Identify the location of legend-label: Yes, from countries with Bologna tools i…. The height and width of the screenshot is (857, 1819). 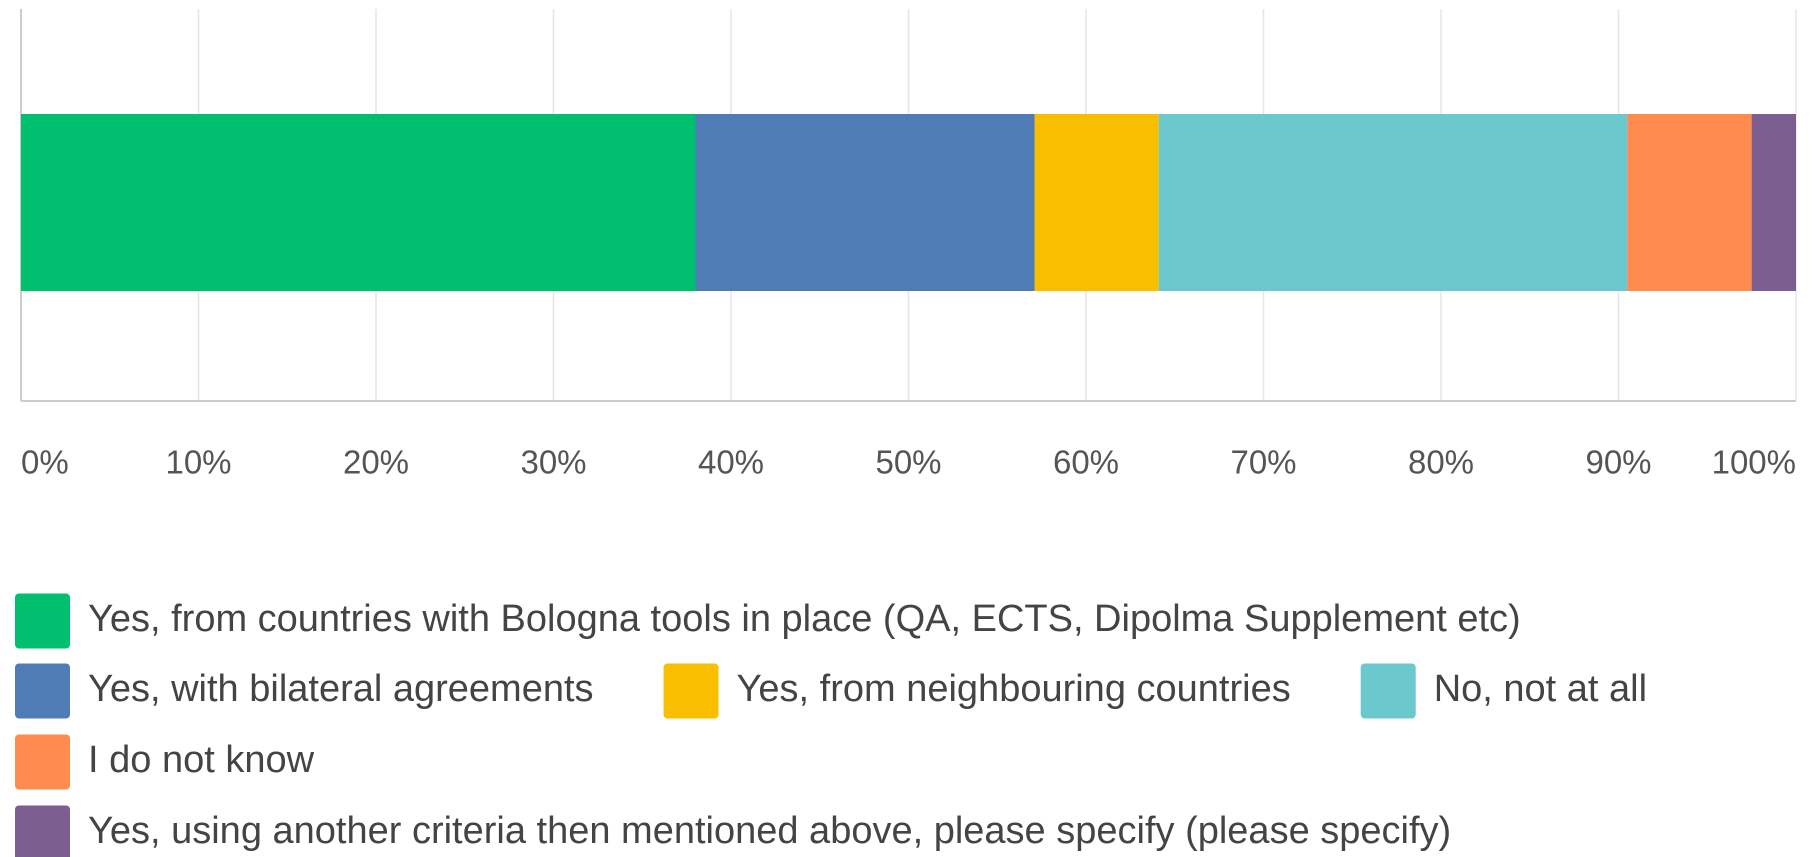
(804, 619).